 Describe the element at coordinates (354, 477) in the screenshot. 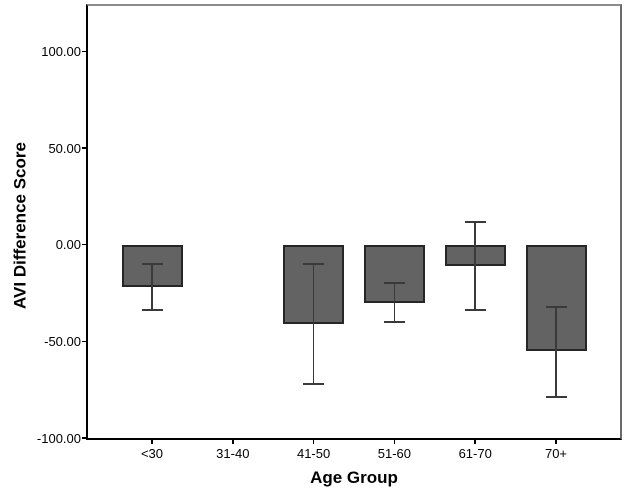

I see `x-axis-title: Age Group` at that location.